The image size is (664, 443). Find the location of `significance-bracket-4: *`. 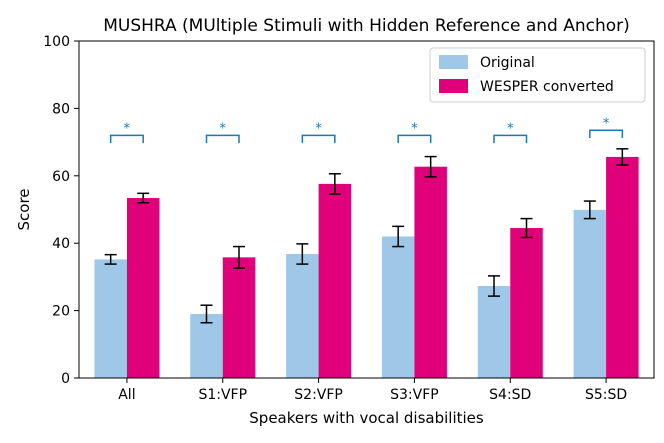

significance-bracket-4: * is located at coordinates (510, 132).